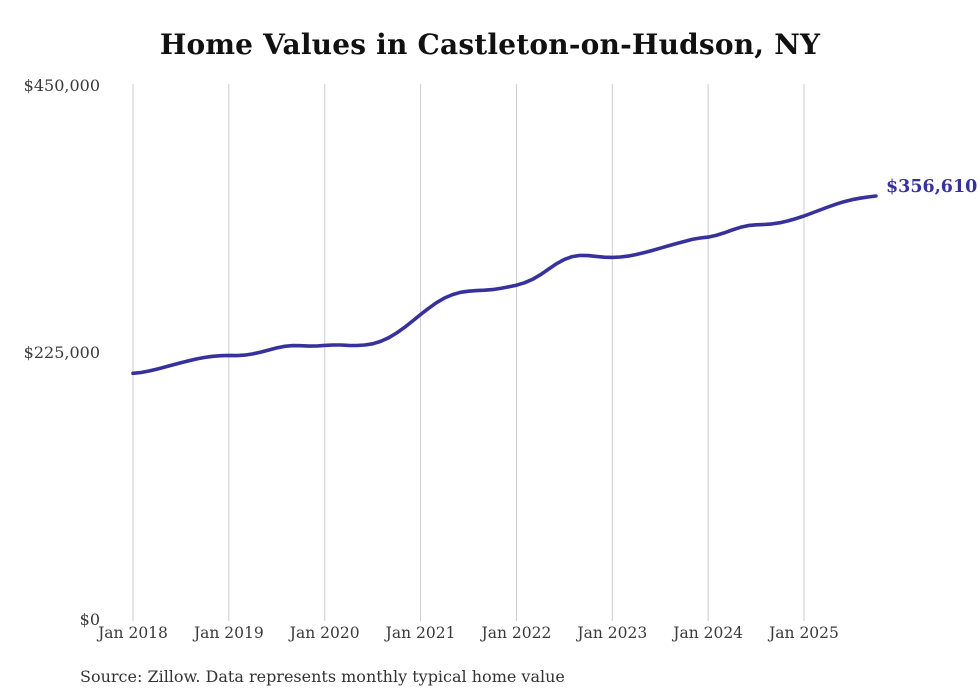 Image resolution: width=980 pixels, height=699 pixels. I want to click on y-axis-tick-0: $0, so click(89, 619).